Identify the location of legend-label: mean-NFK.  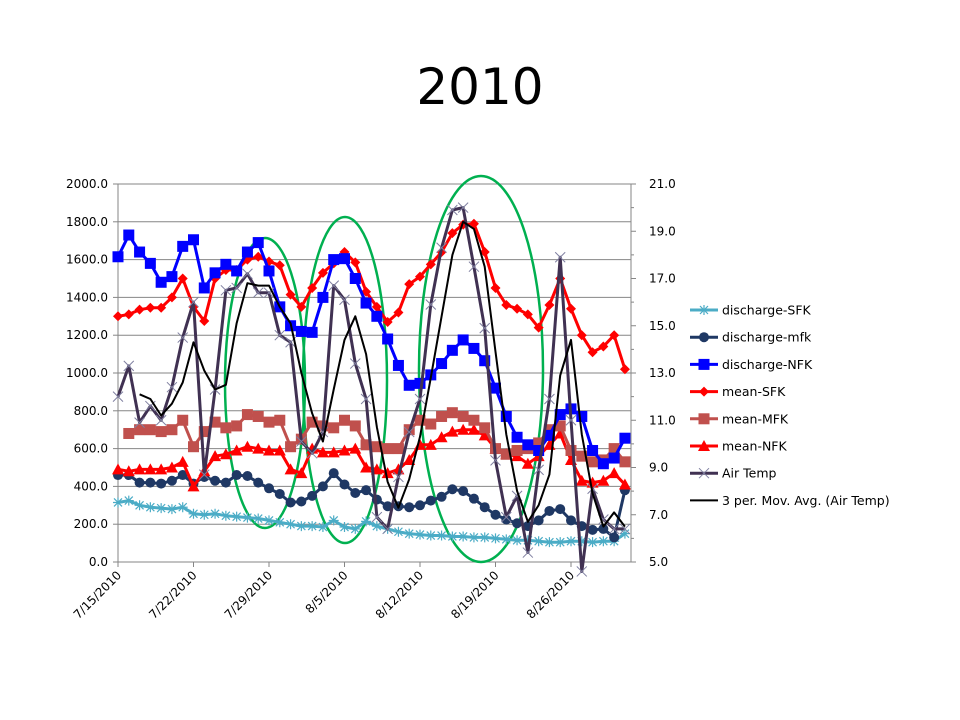
(755, 446).